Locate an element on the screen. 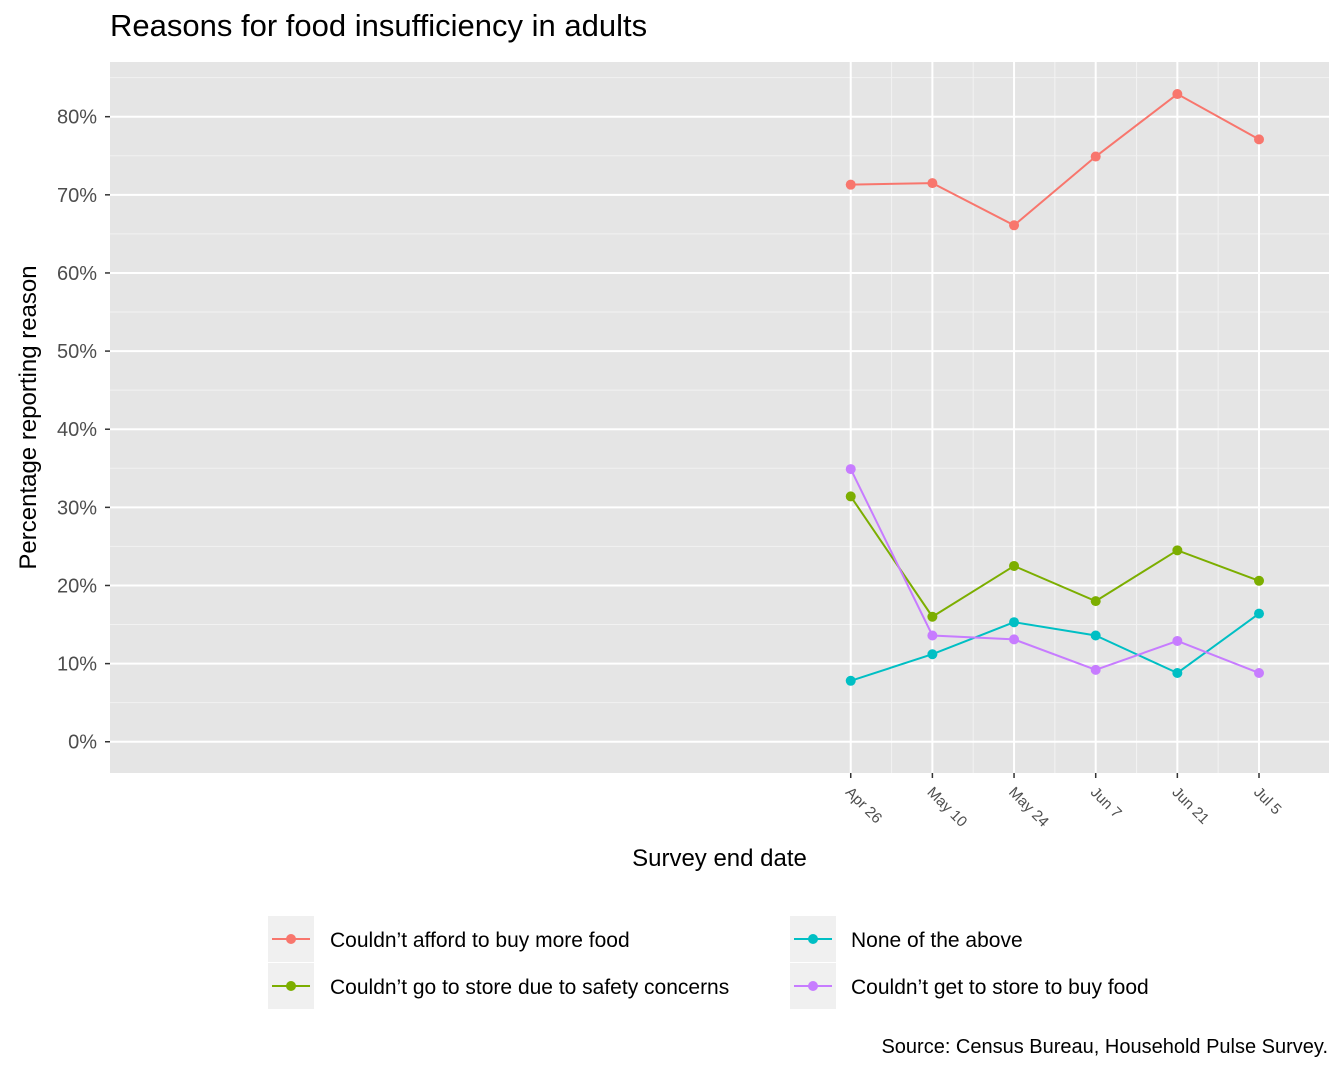 This screenshot has width=1344, height=1075. y-tick-label: 20% is located at coordinates (77, 586).